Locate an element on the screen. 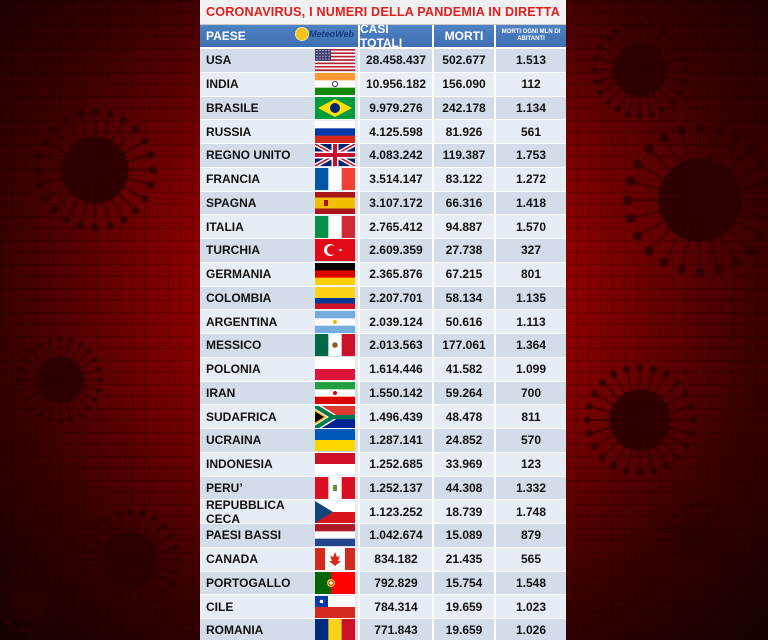 Image resolution: width=768 pixels, height=640 pixels. flag-icon-ar is located at coordinates (335, 321).